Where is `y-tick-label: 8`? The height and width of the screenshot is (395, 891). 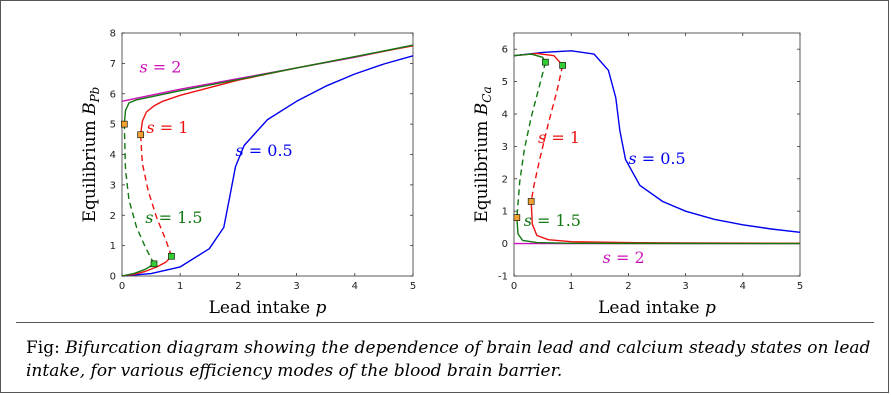 y-tick-label: 8 is located at coordinates (113, 34).